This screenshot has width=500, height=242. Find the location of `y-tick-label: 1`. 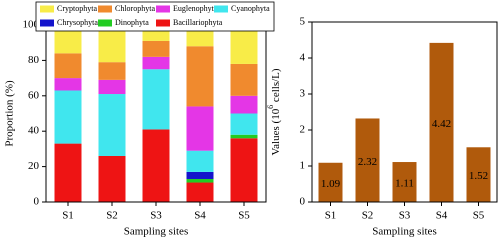

y-tick-label: 1 is located at coordinates (303, 166).